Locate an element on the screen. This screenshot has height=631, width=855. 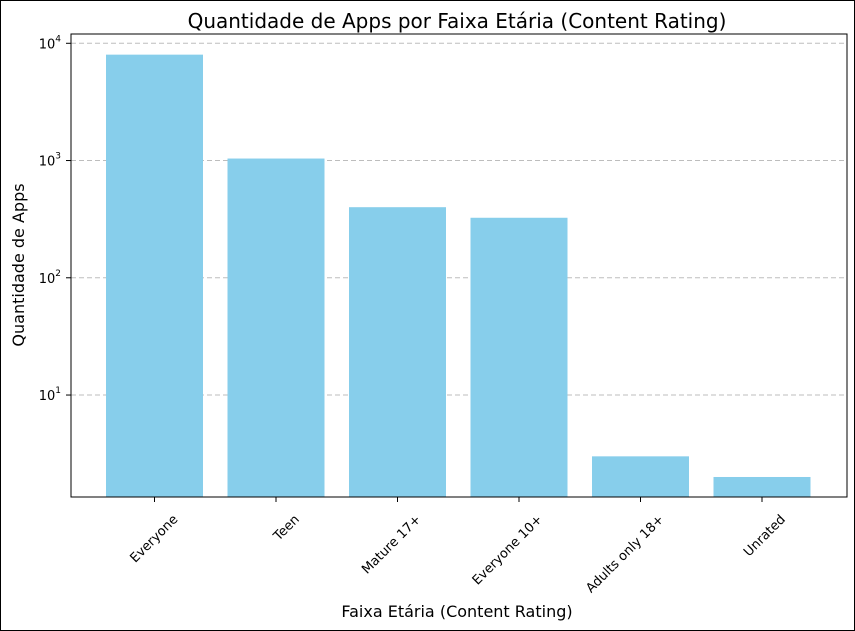
y-tick-label: 10³ is located at coordinates (50, 161).